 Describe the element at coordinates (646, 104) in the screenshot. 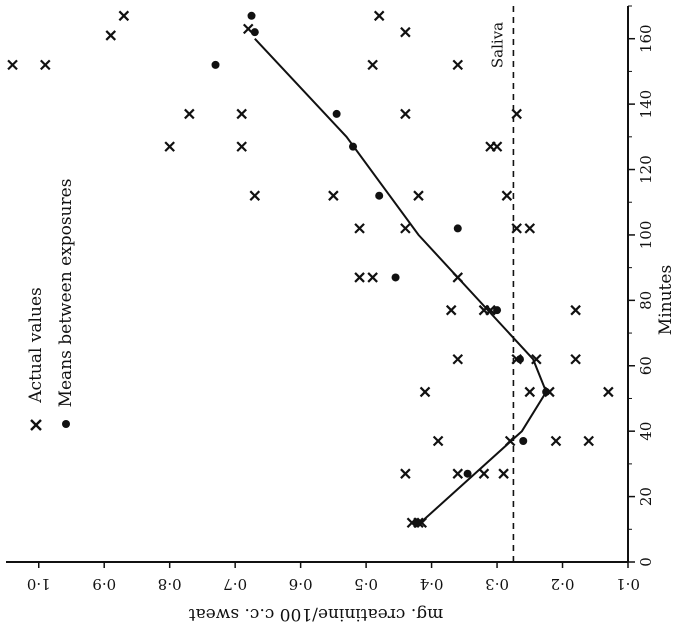

I see `minutes-tick-label: 140` at that location.